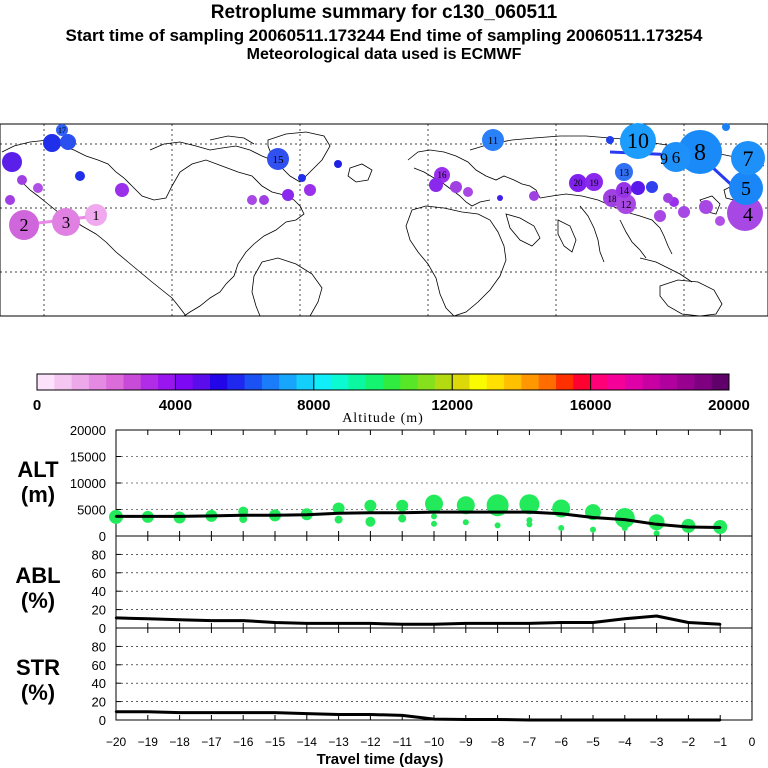 Image resolution: width=768 pixels, height=768 pixels. I want to click on x-tick-label: −20, so click(116, 742).